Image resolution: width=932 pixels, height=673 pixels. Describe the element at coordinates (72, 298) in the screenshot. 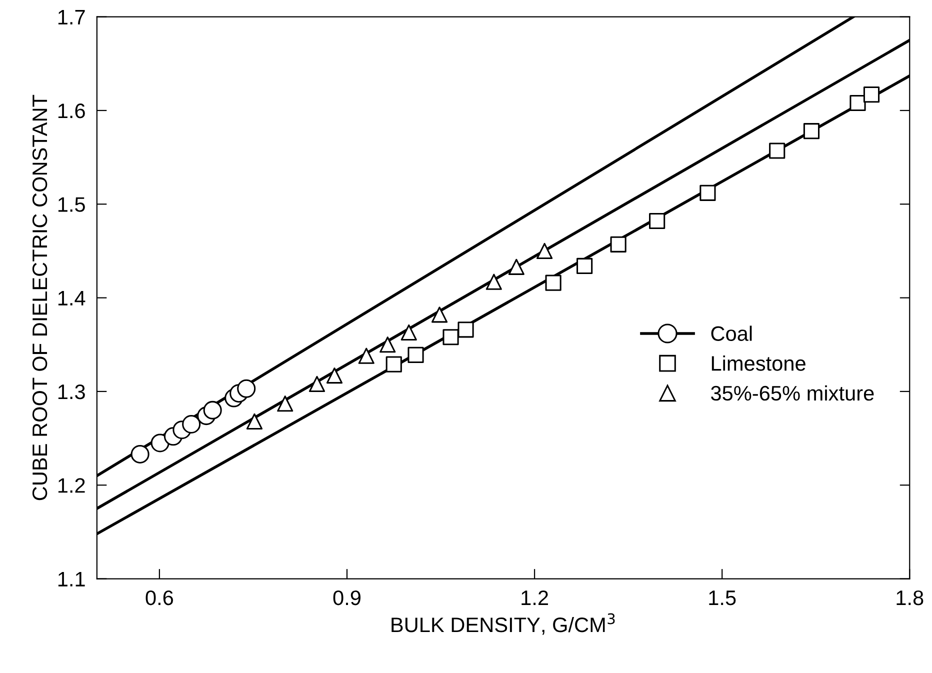

I see `y-tick-label: 1.4` at that location.